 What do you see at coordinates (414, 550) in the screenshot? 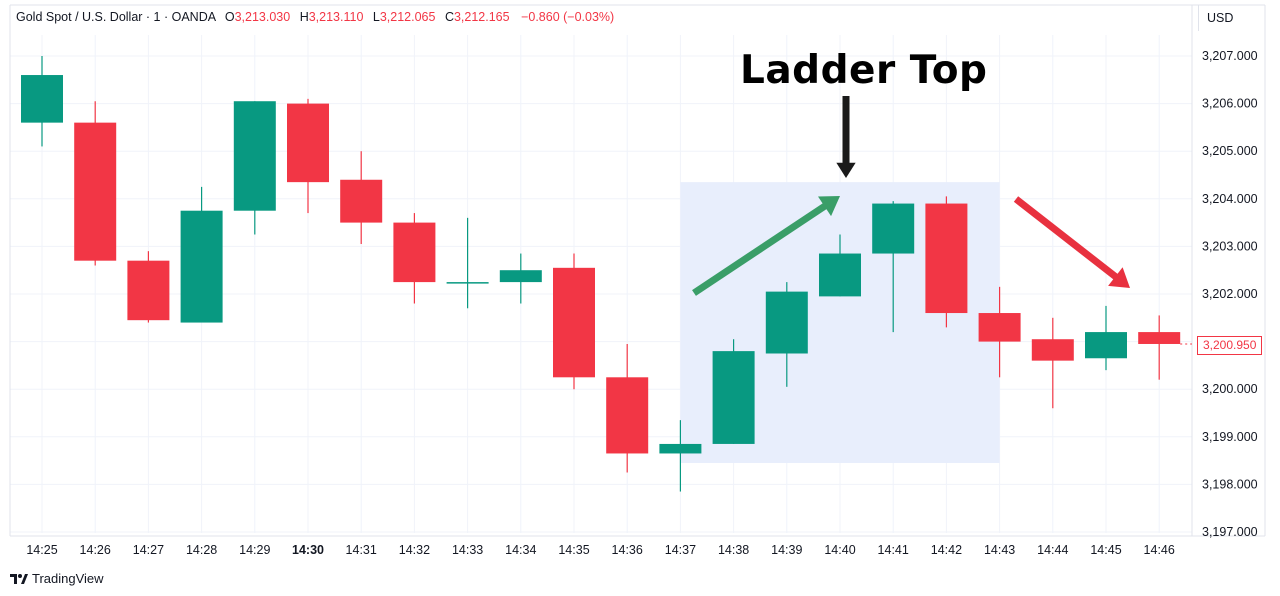
I see `x-tick-label: 14:32` at bounding box center [414, 550].